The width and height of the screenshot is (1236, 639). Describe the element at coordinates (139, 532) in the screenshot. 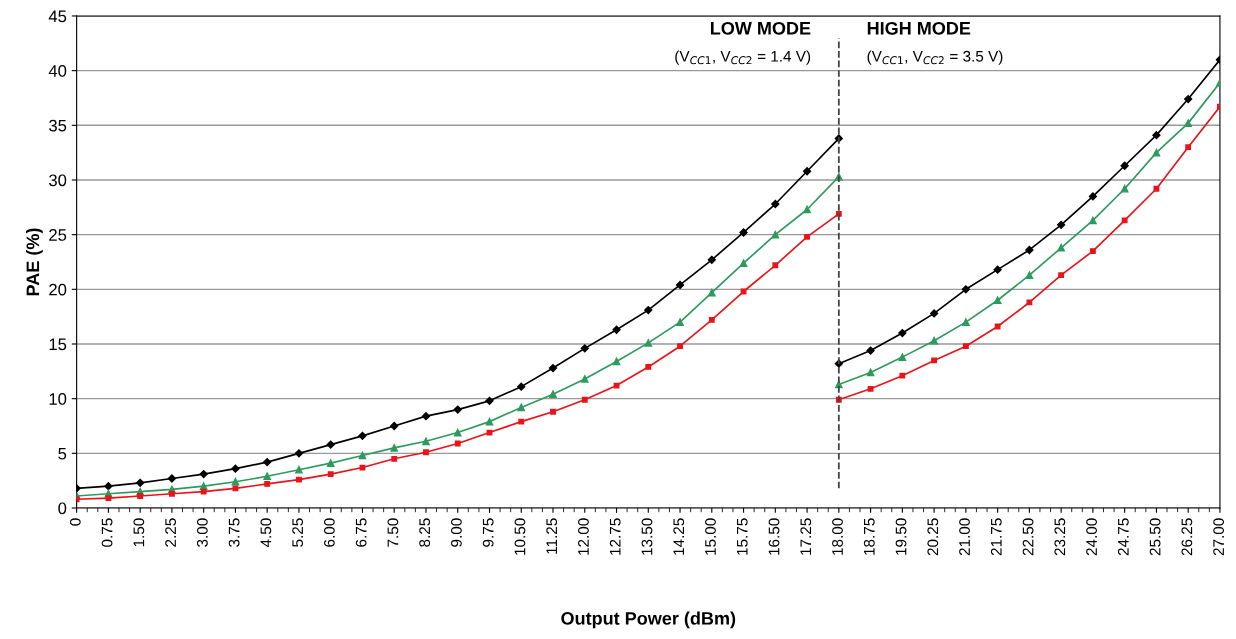

I see `x-tick-label: 1.50` at that location.